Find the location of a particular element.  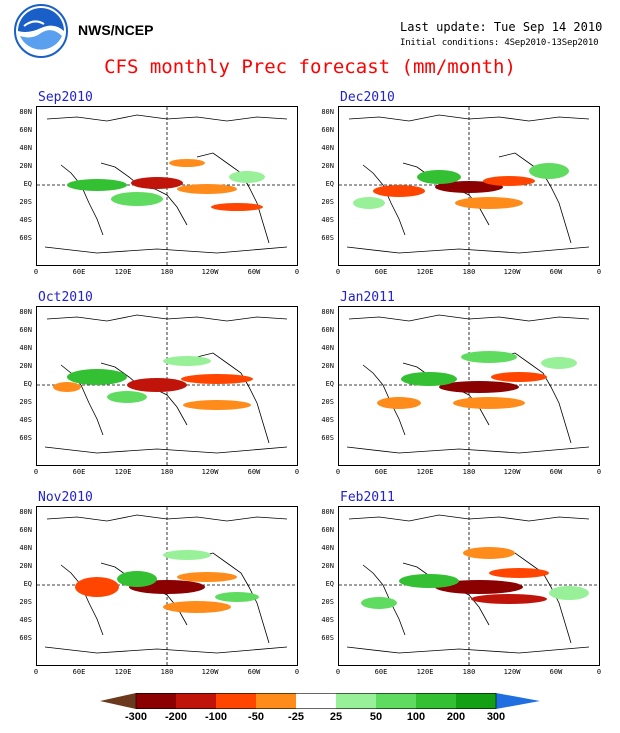

map-panel-feb2011 is located at coordinates (469, 586).